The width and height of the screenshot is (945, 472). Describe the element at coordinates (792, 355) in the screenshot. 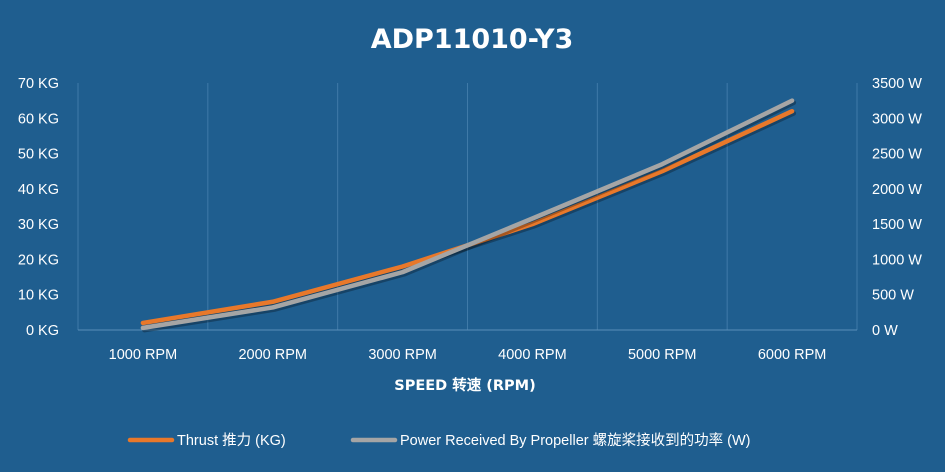

I see `x-tick-label: 6000 RPM` at that location.